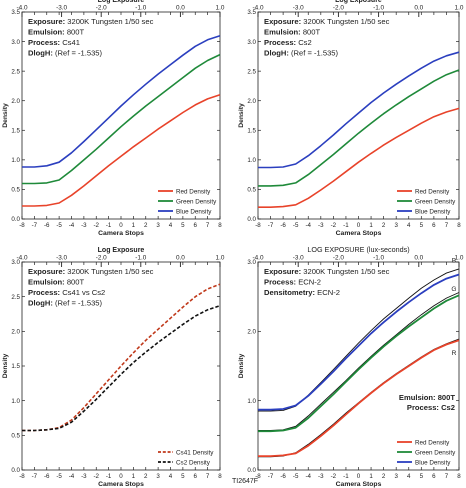  Describe the element at coordinates (54, 42) in the screenshot. I see `info-line: Process: Cs41` at that location.